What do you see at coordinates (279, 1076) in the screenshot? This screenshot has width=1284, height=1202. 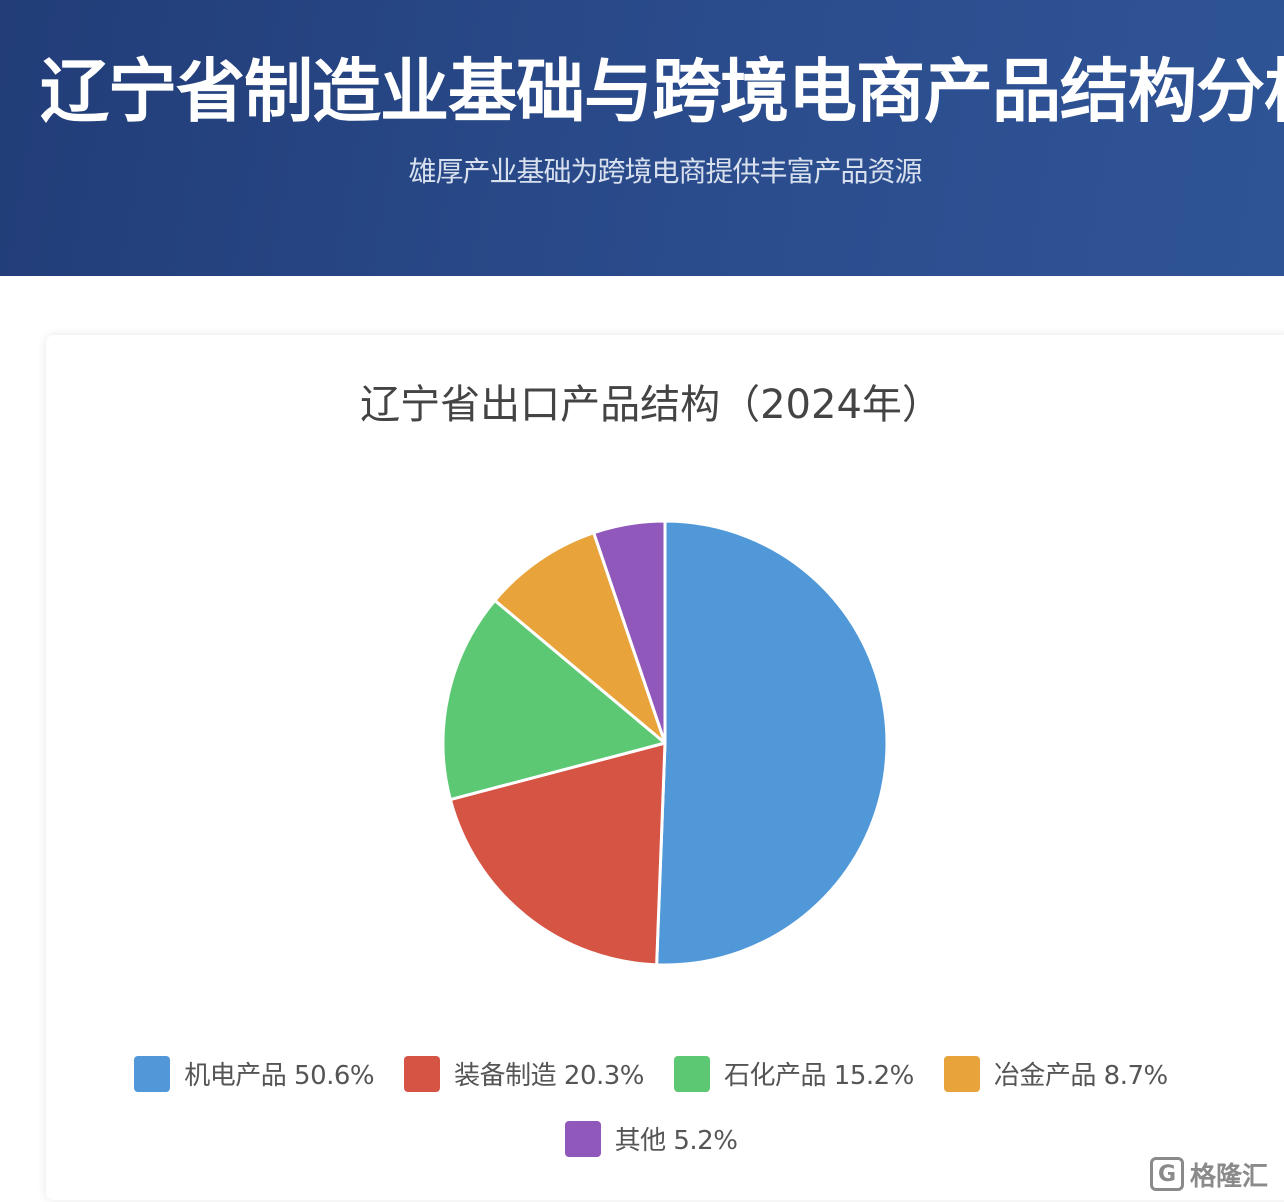 I see `legend-label: 机电产品 50.6%` at bounding box center [279, 1076].